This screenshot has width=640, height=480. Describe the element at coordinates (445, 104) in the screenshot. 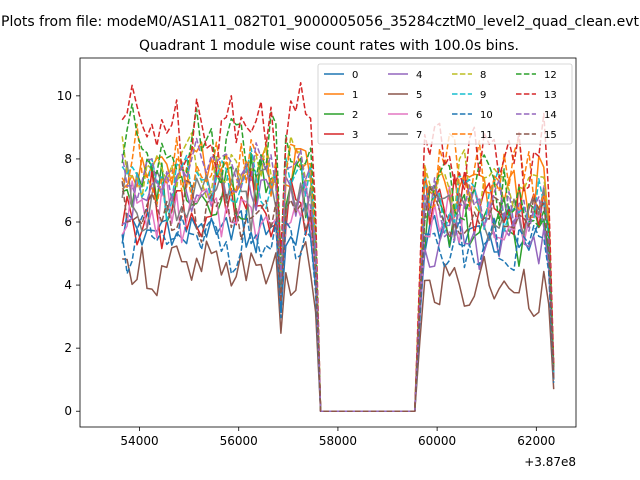

I see `legend-box` at that location.